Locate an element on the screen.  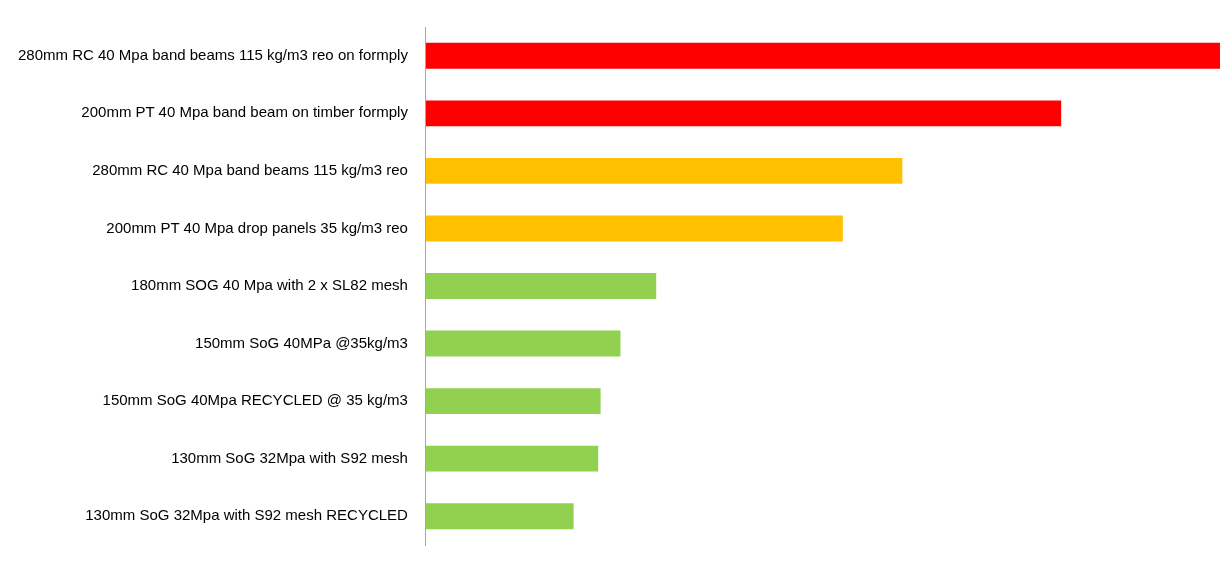
y-tick-label: 130mm SoG 32Mpa with S92 mesh RECYCLED is located at coordinates (247, 515).